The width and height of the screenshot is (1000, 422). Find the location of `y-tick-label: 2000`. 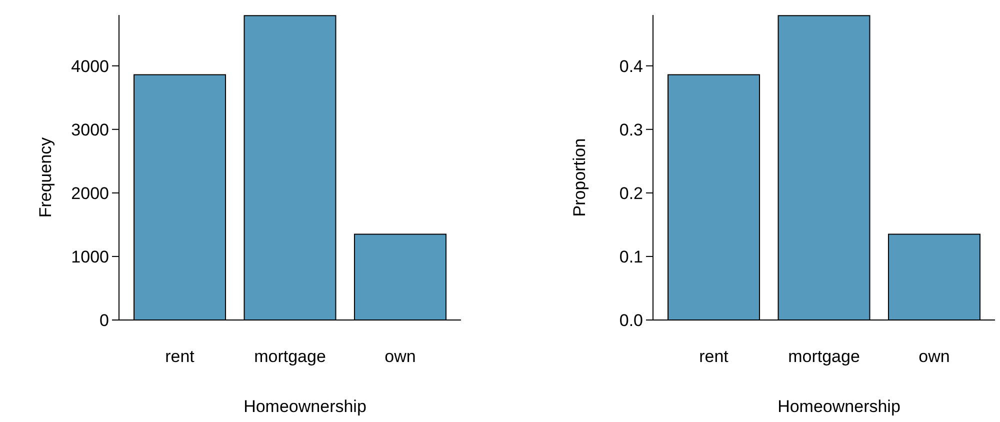

y-tick-label: 2000 is located at coordinates (90, 193).